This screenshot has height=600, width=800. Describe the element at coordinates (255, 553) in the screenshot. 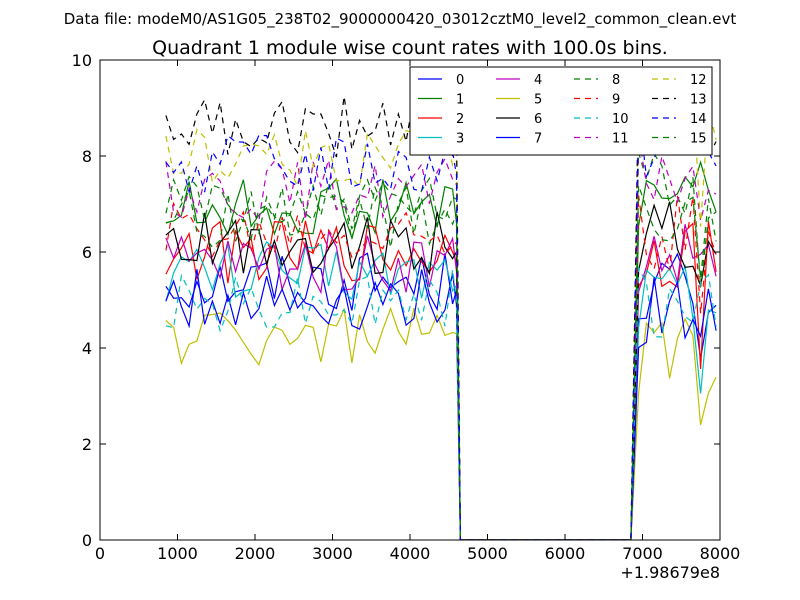

I see `x-tick-label: 2000` at that location.